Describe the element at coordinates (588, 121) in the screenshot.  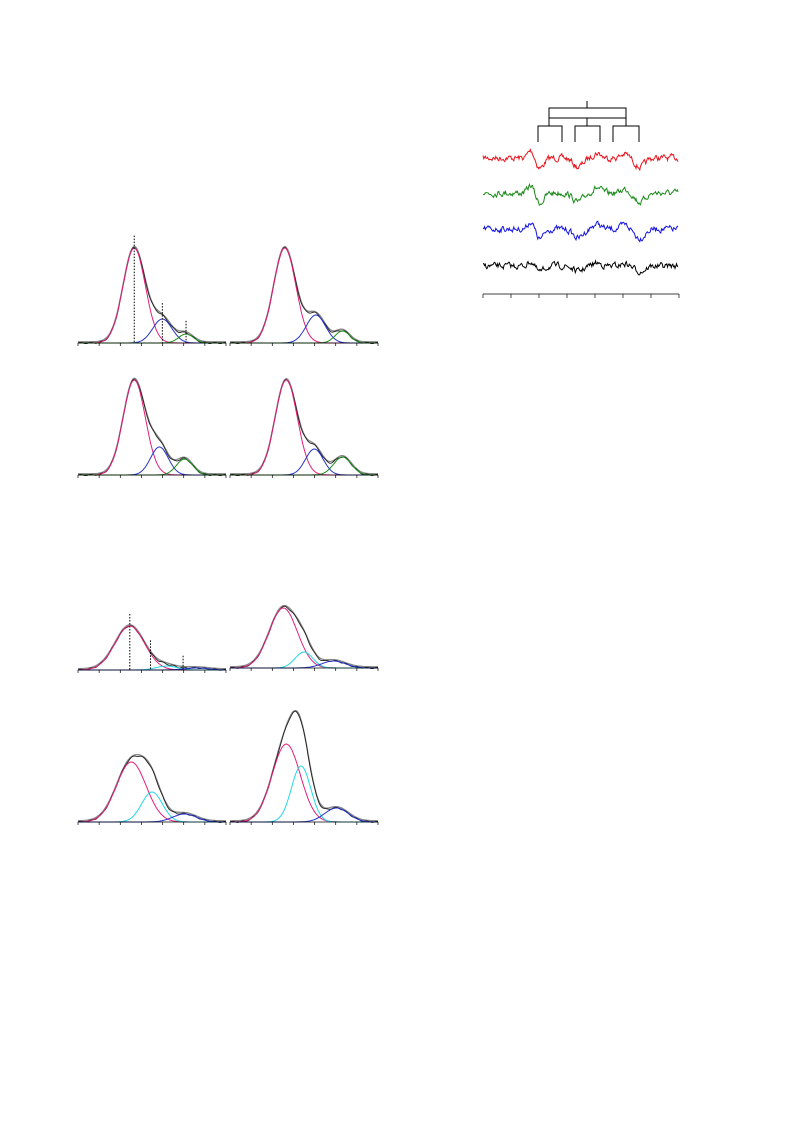
I see `dendrogram` at that location.